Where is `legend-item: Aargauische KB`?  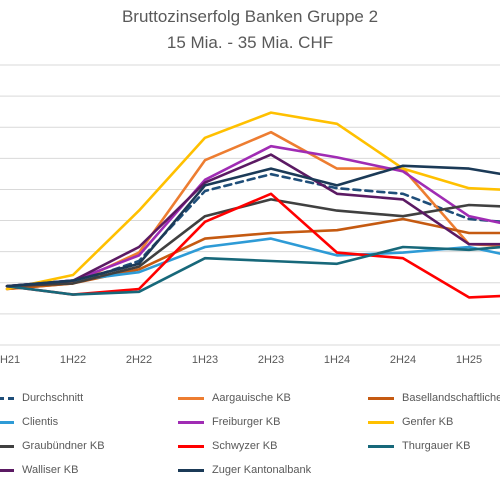
legend-item: Aargauische KB is located at coordinates (234, 398).